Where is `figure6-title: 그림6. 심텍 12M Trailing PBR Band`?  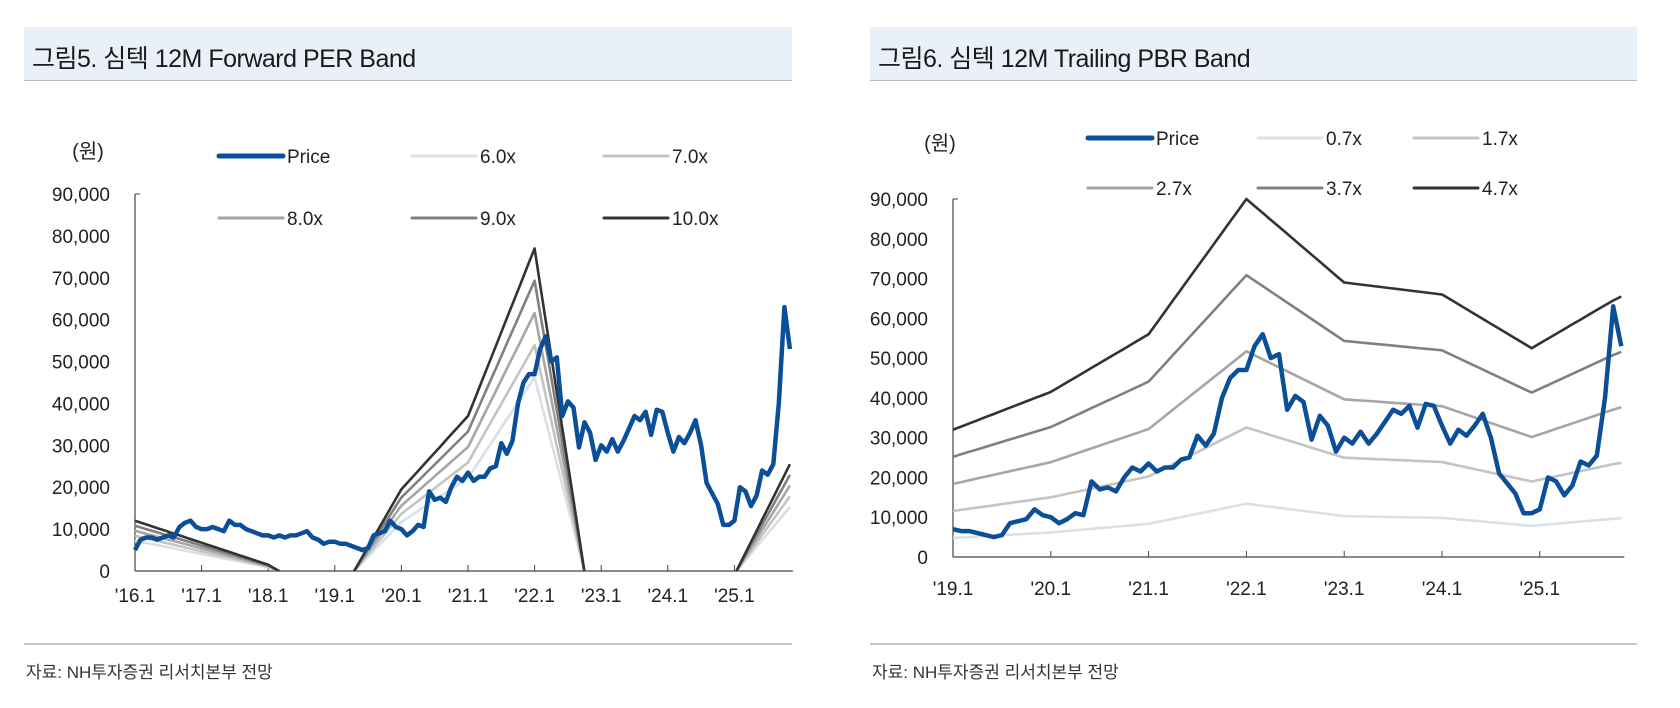 figure6-title: 그림6. 심텍 12M Trailing PBR Band is located at coordinates (1064, 59).